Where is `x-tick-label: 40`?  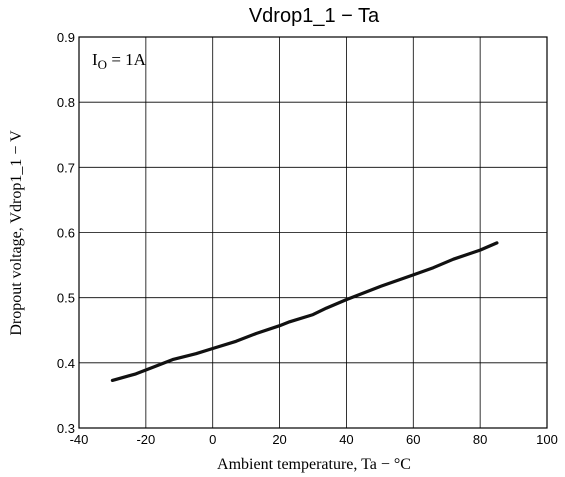 x-tick-label: 40 is located at coordinates (346, 439).